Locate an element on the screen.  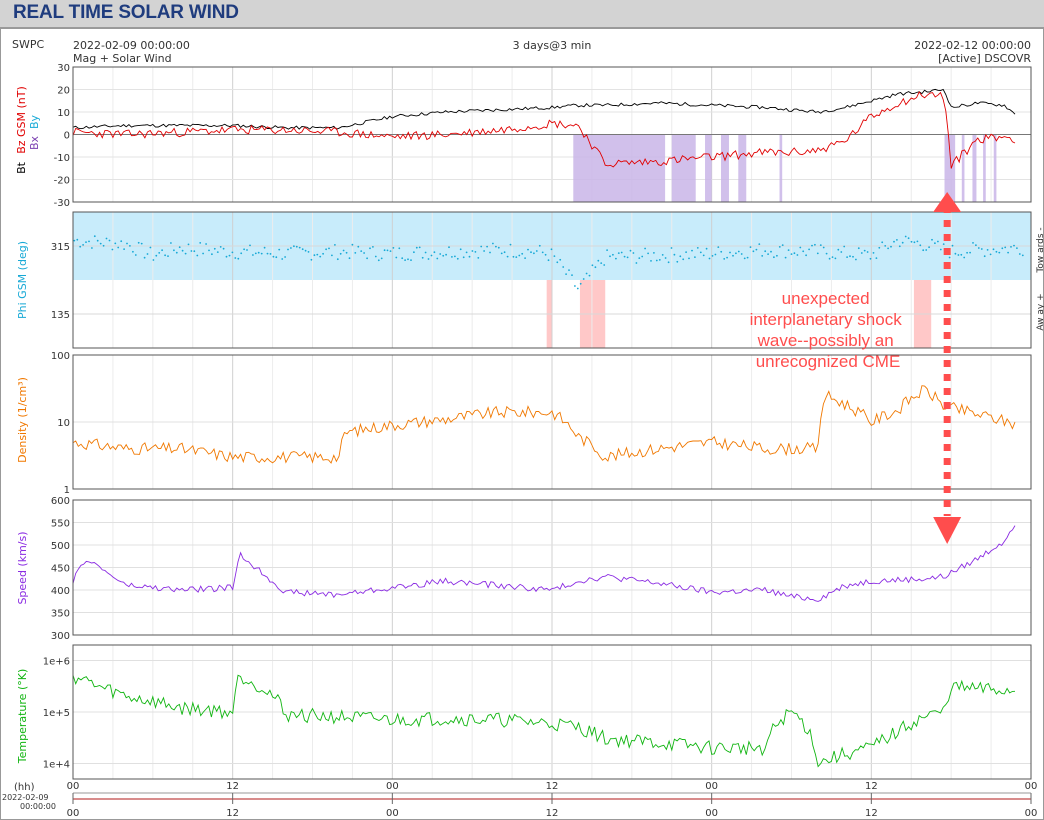
y-tick-label: -30 is located at coordinates (62, 203).